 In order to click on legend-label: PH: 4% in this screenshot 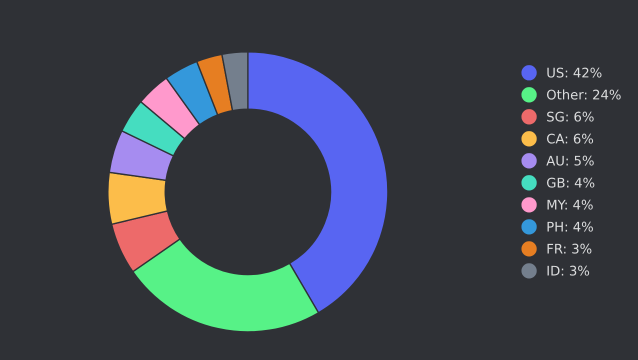, I will do `click(570, 227)`.